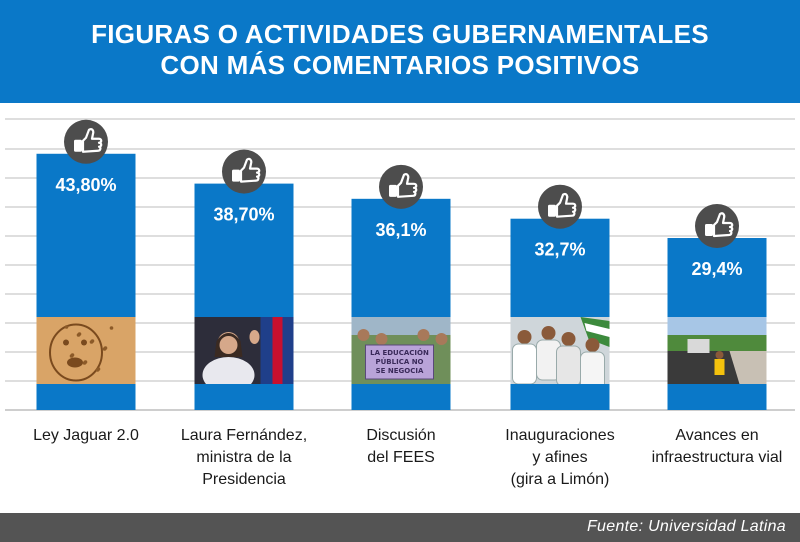 The image size is (800, 542). I want to click on category-label: Ley Jaguar 2.0, so click(86, 435).